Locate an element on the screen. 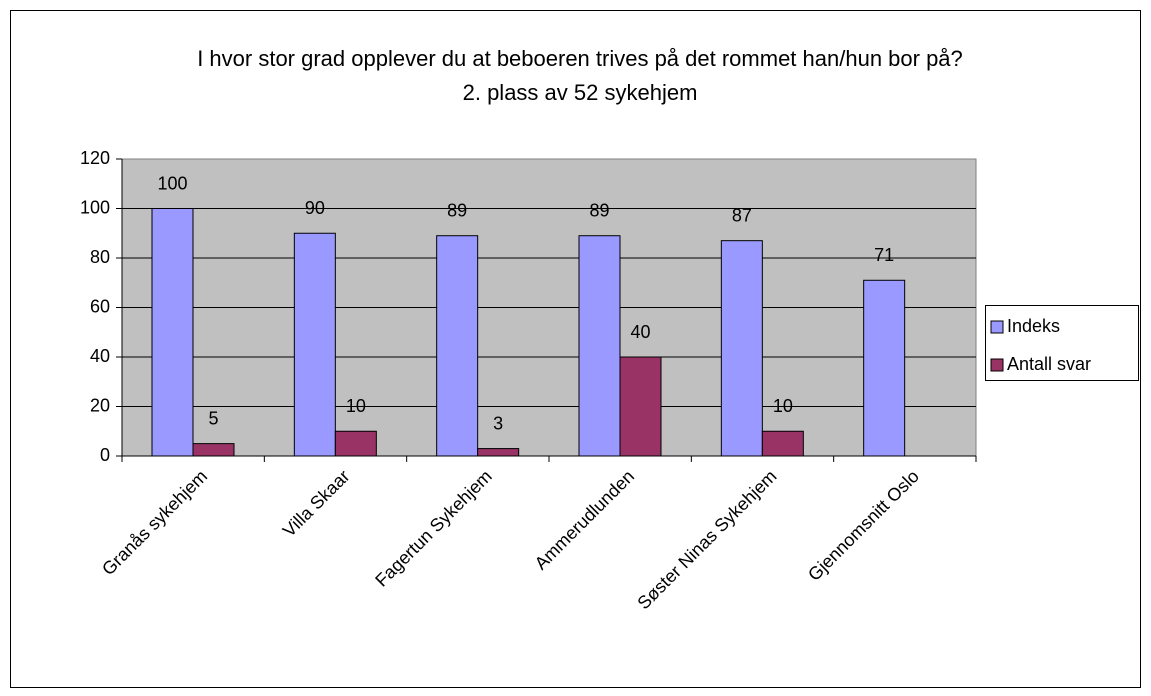  y-tick-label: 60 is located at coordinates (100, 306).